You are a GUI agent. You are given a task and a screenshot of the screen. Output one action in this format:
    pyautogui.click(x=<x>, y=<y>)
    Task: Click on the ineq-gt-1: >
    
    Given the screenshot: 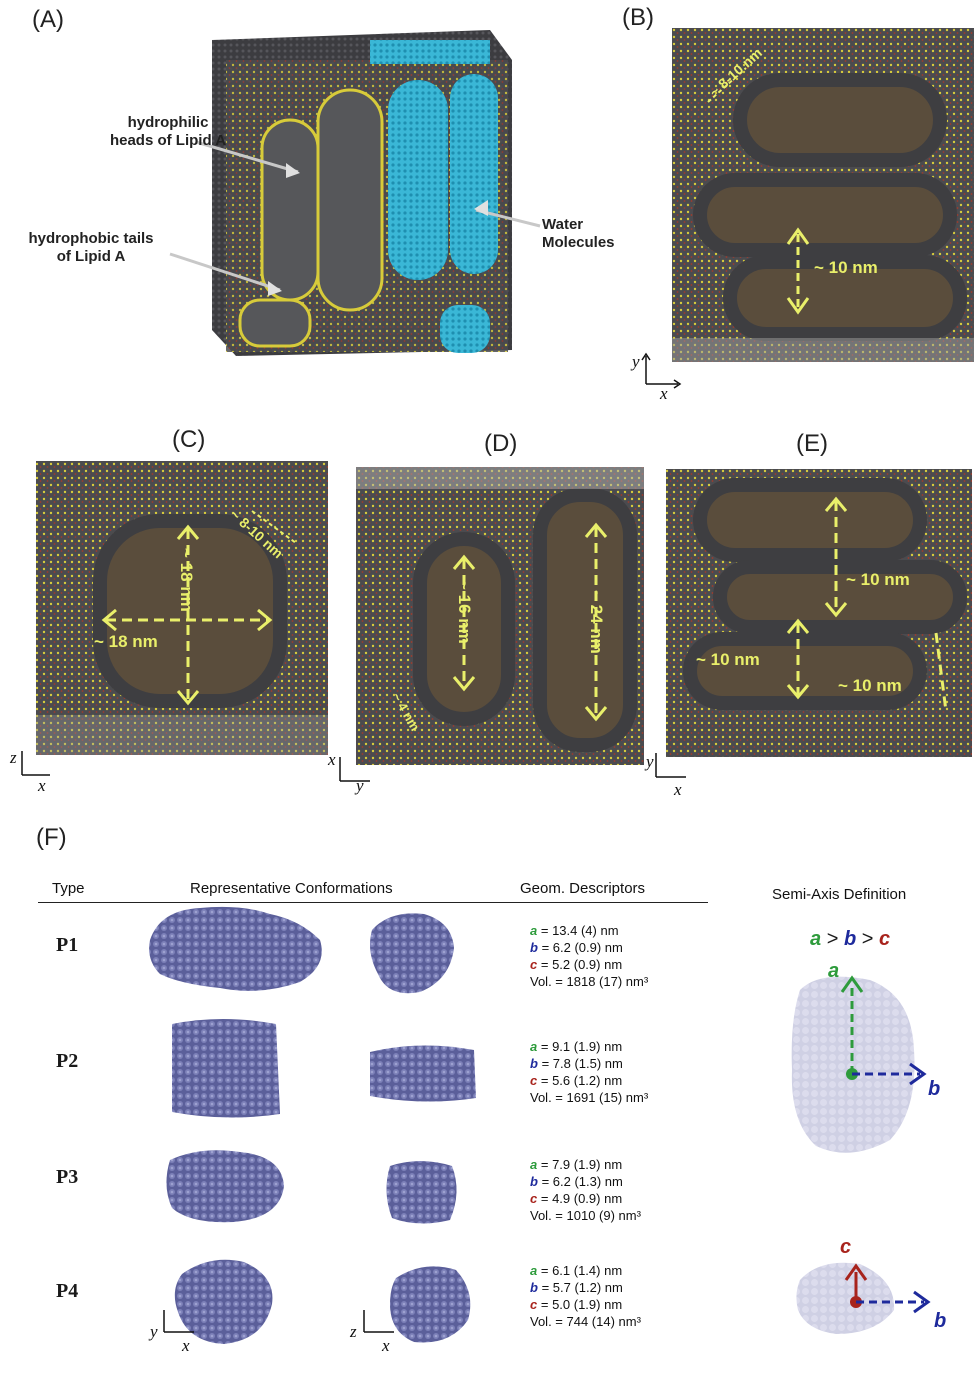 What is the action you would take?
    pyautogui.click(x=832, y=939)
    